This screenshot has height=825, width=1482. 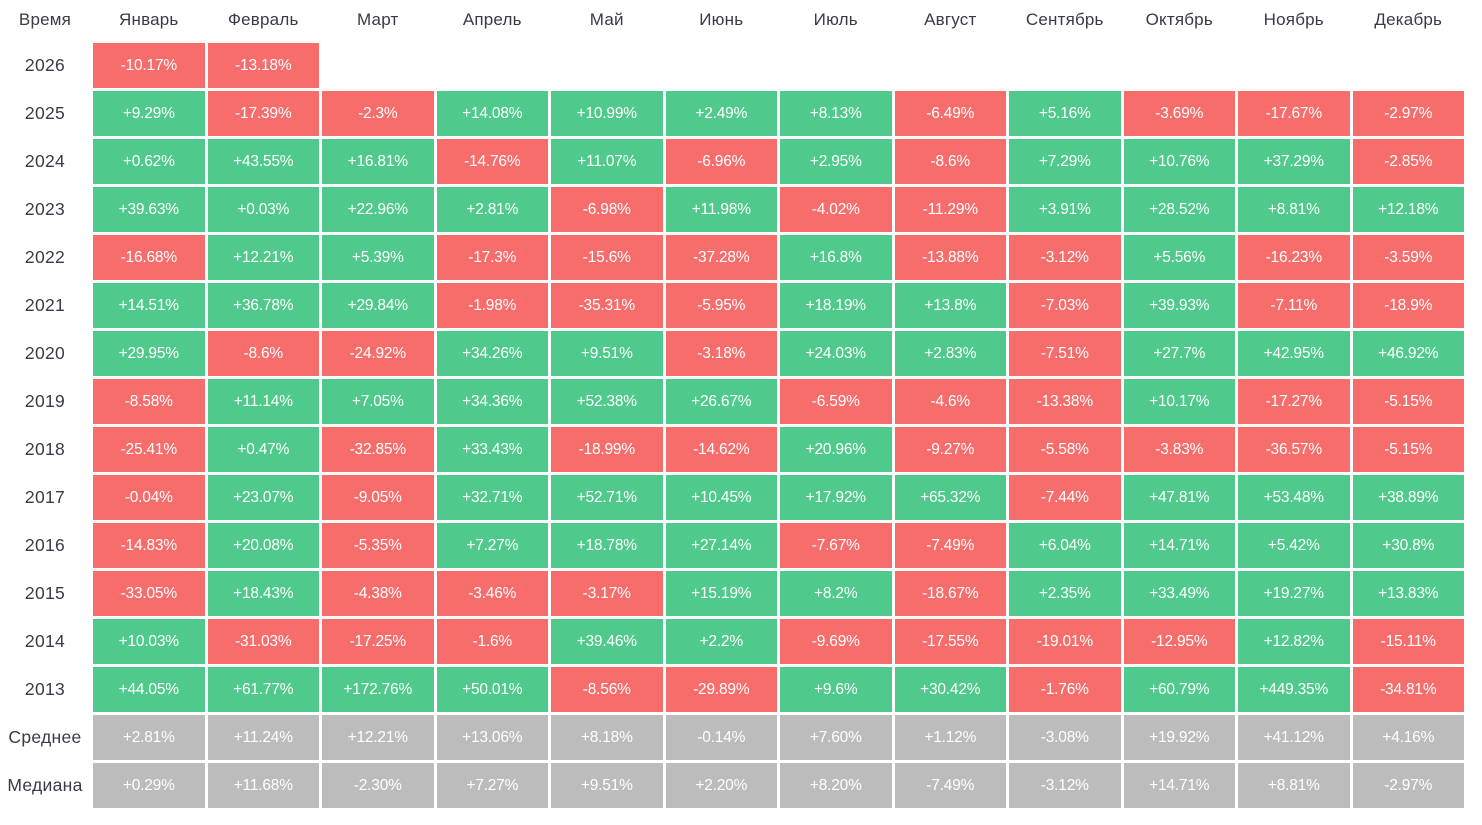 What do you see at coordinates (607, 497) in the screenshot?
I see `heatmap-cell: +52.71%` at bounding box center [607, 497].